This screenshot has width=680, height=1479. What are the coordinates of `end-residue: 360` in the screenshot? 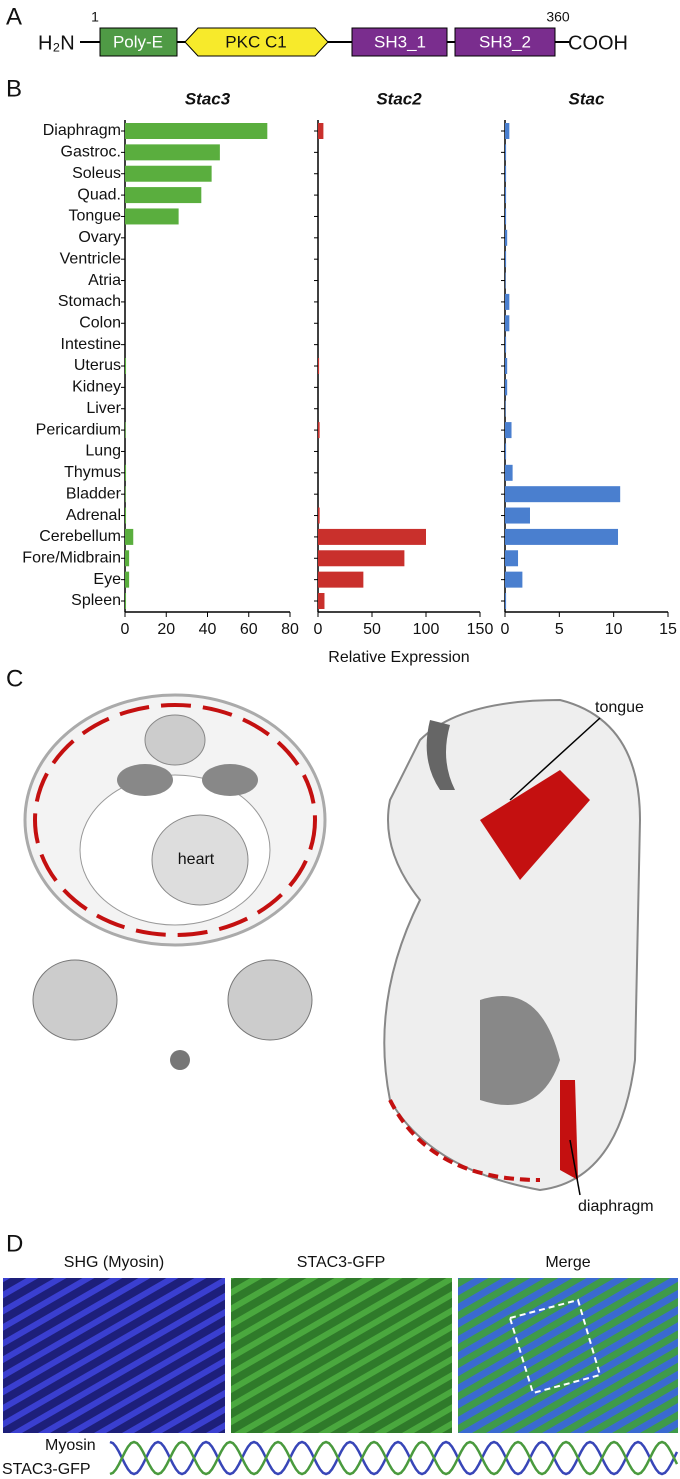 It's located at (558, 17).